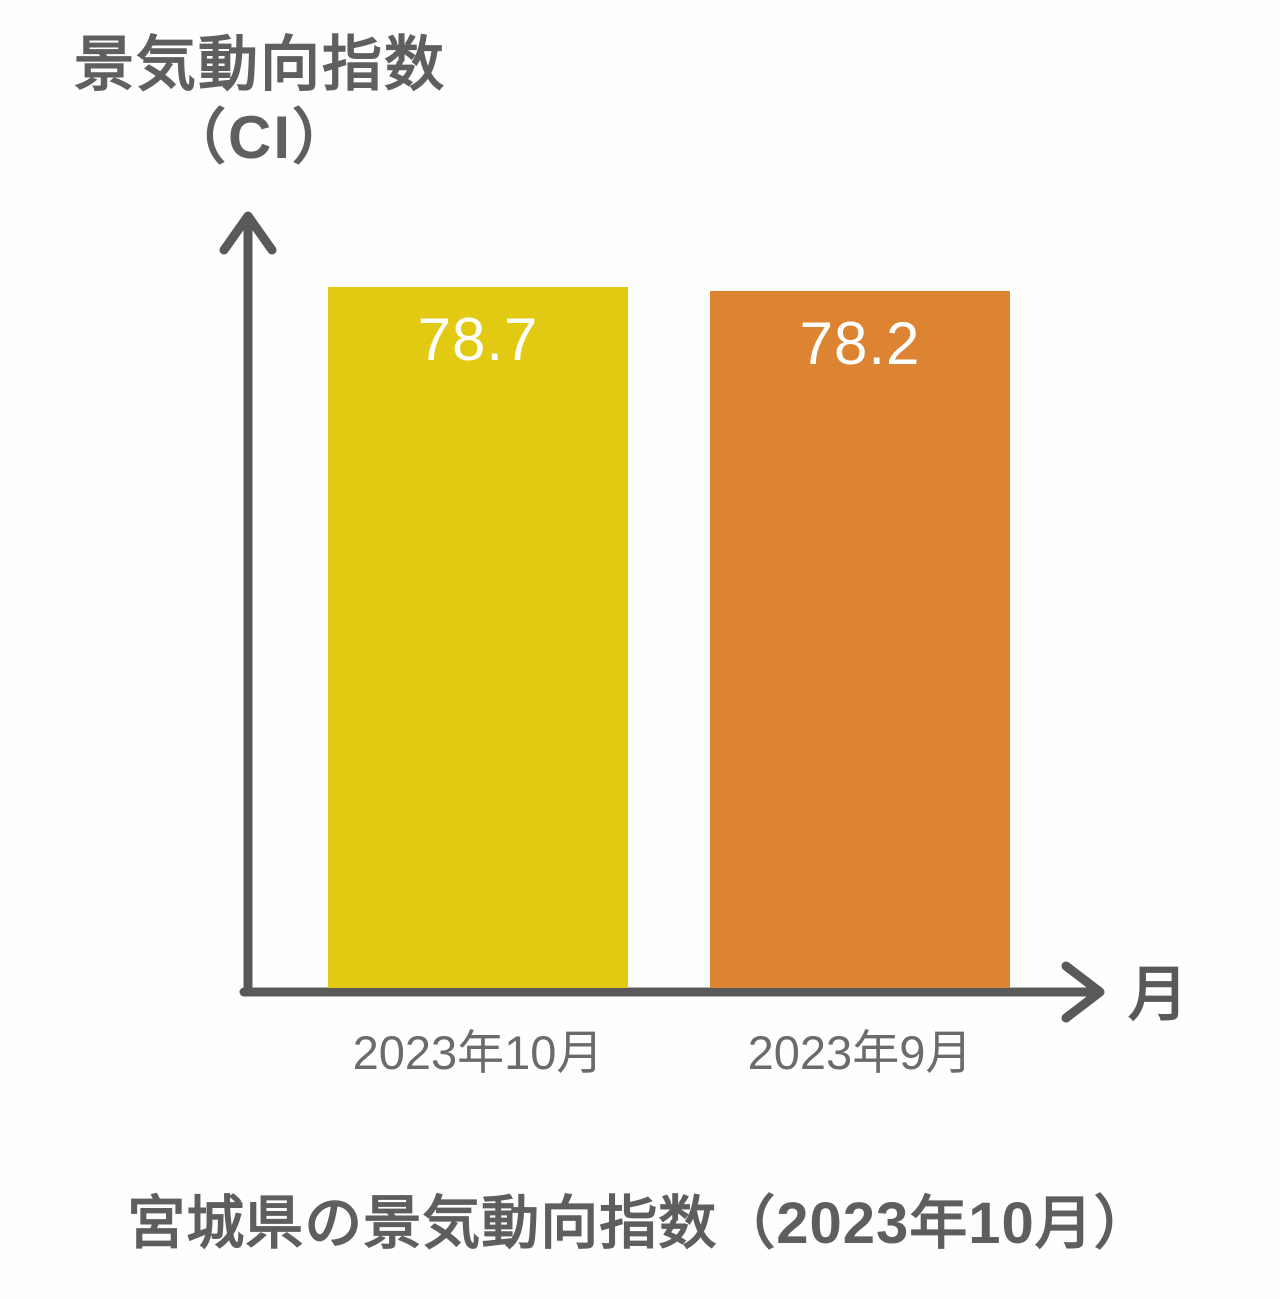  Describe the element at coordinates (248, 233) in the screenshot. I see `y-axis-arrowhead-icon` at that location.